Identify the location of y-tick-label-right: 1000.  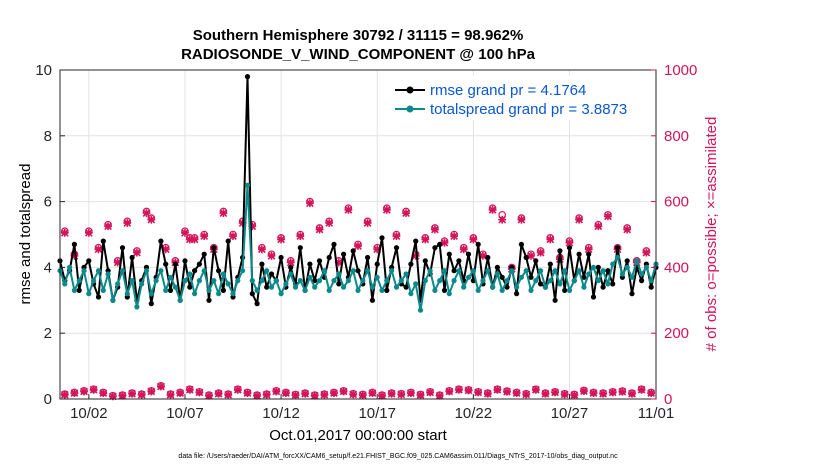
(680, 70).